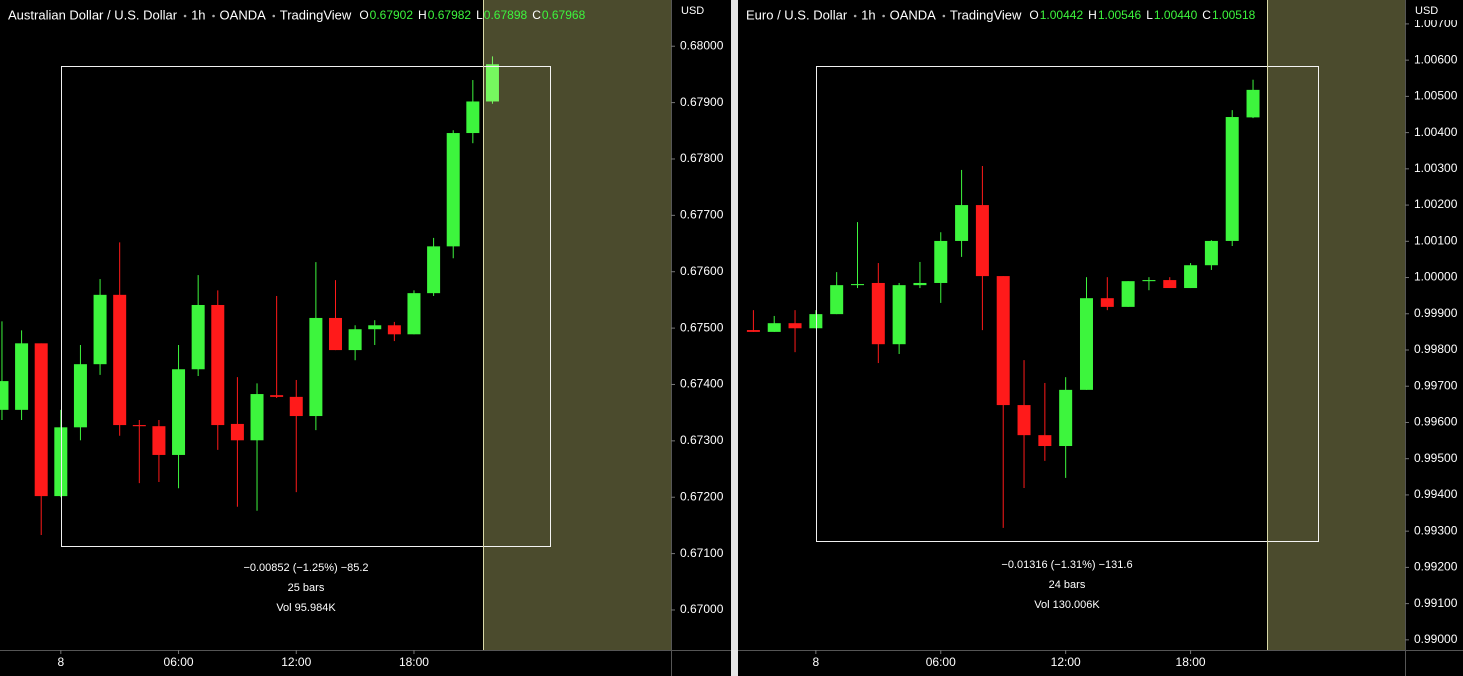  Describe the element at coordinates (702, 327) in the screenshot. I see `y-tick-label: 0.67500` at that location.